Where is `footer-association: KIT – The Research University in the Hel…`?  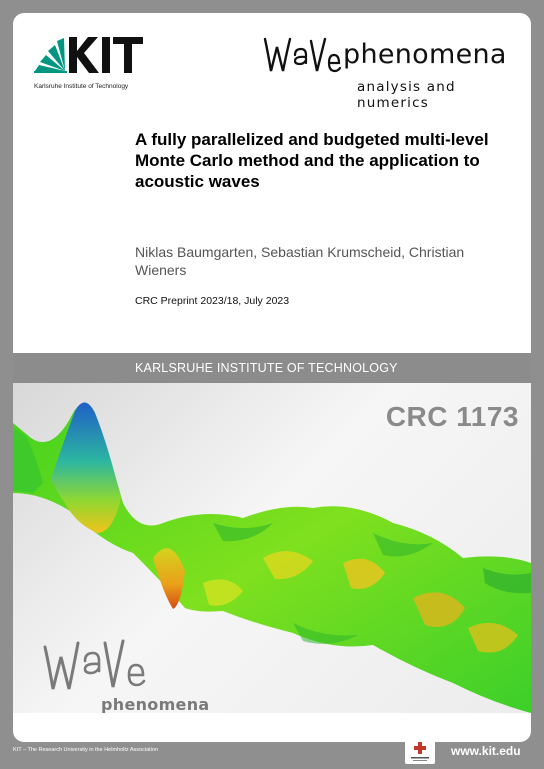
footer-association: KIT – The Research University in the Hel… is located at coordinates (86, 750).